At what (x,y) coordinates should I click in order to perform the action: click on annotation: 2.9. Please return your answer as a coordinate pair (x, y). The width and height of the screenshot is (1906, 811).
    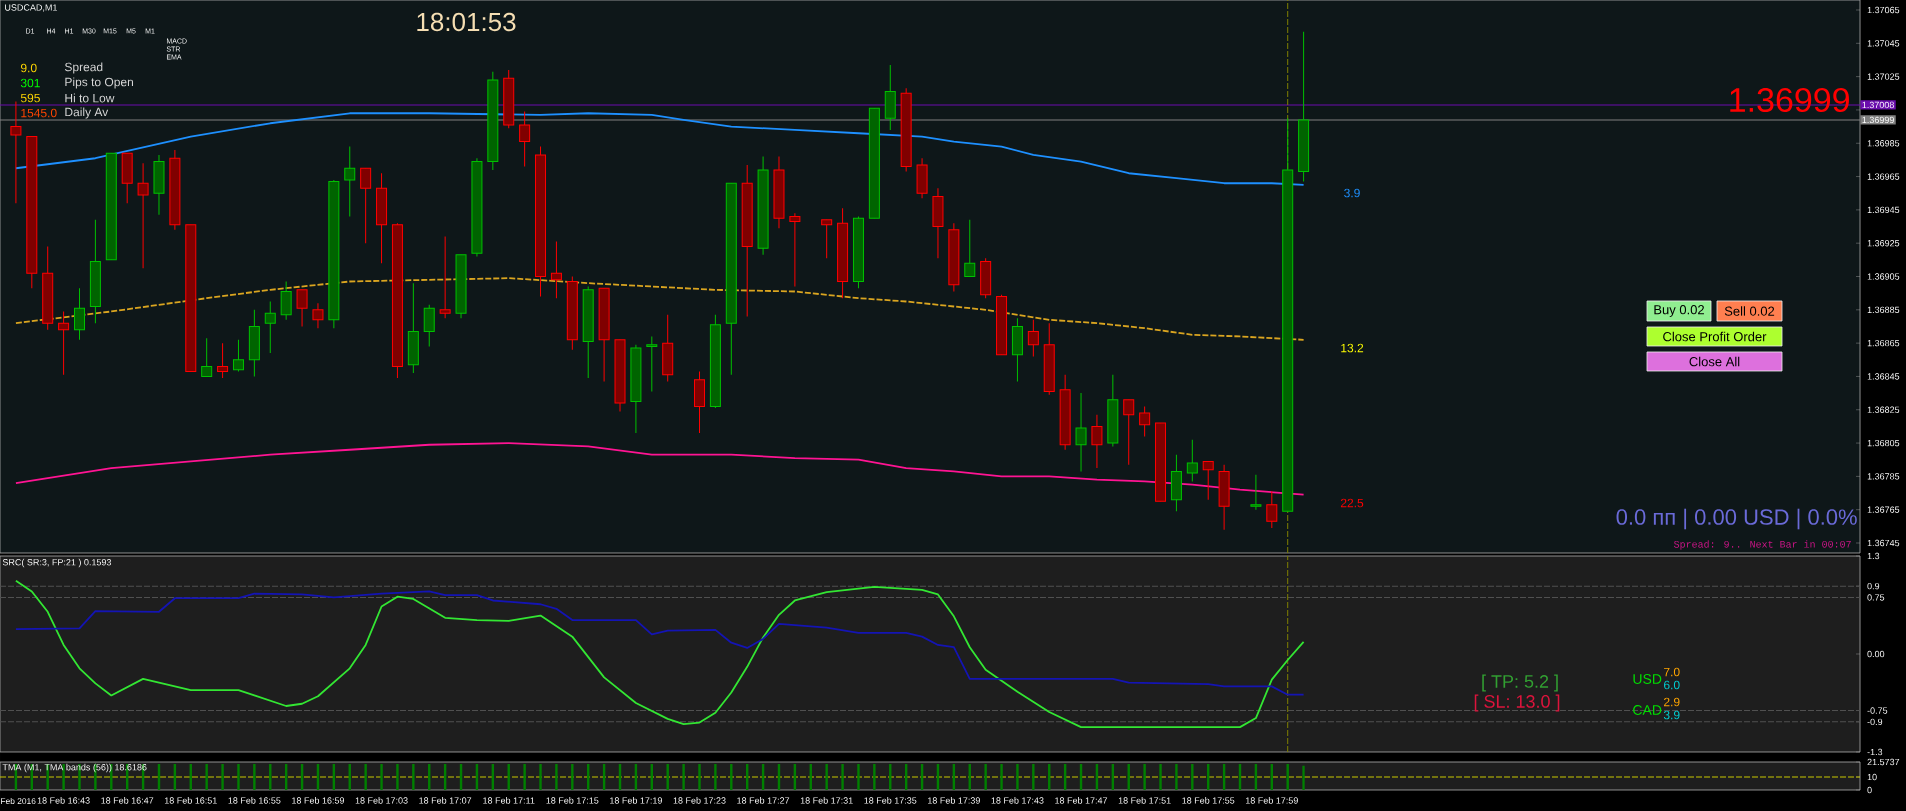
    Looking at the image, I should click on (1672, 702).